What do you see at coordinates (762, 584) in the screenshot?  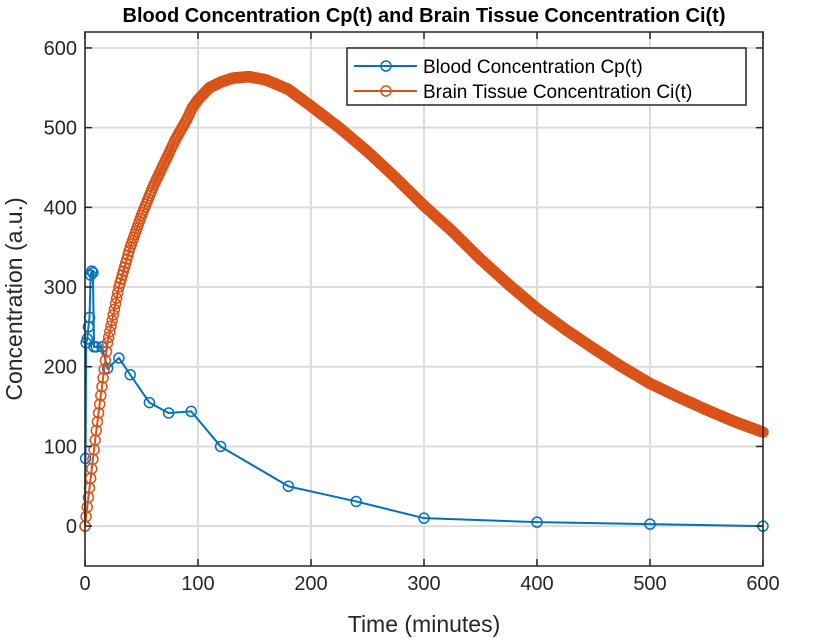 I see `x-tick-label: 600` at bounding box center [762, 584].